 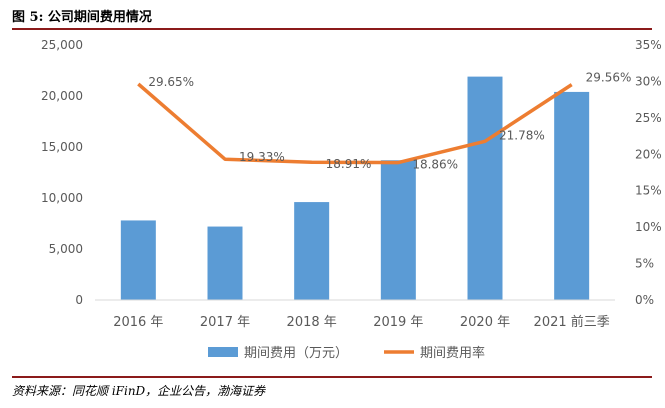 What do you see at coordinates (296, 353) in the screenshot?
I see `legend-label-bar: 期间费用（万元）` at bounding box center [296, 353].